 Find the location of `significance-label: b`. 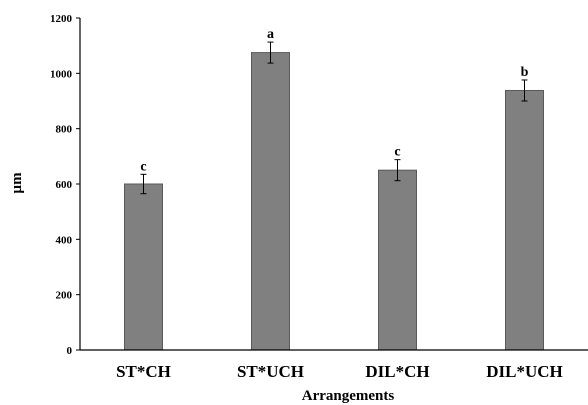

significance-label: b is located at coordinates (525, 72).